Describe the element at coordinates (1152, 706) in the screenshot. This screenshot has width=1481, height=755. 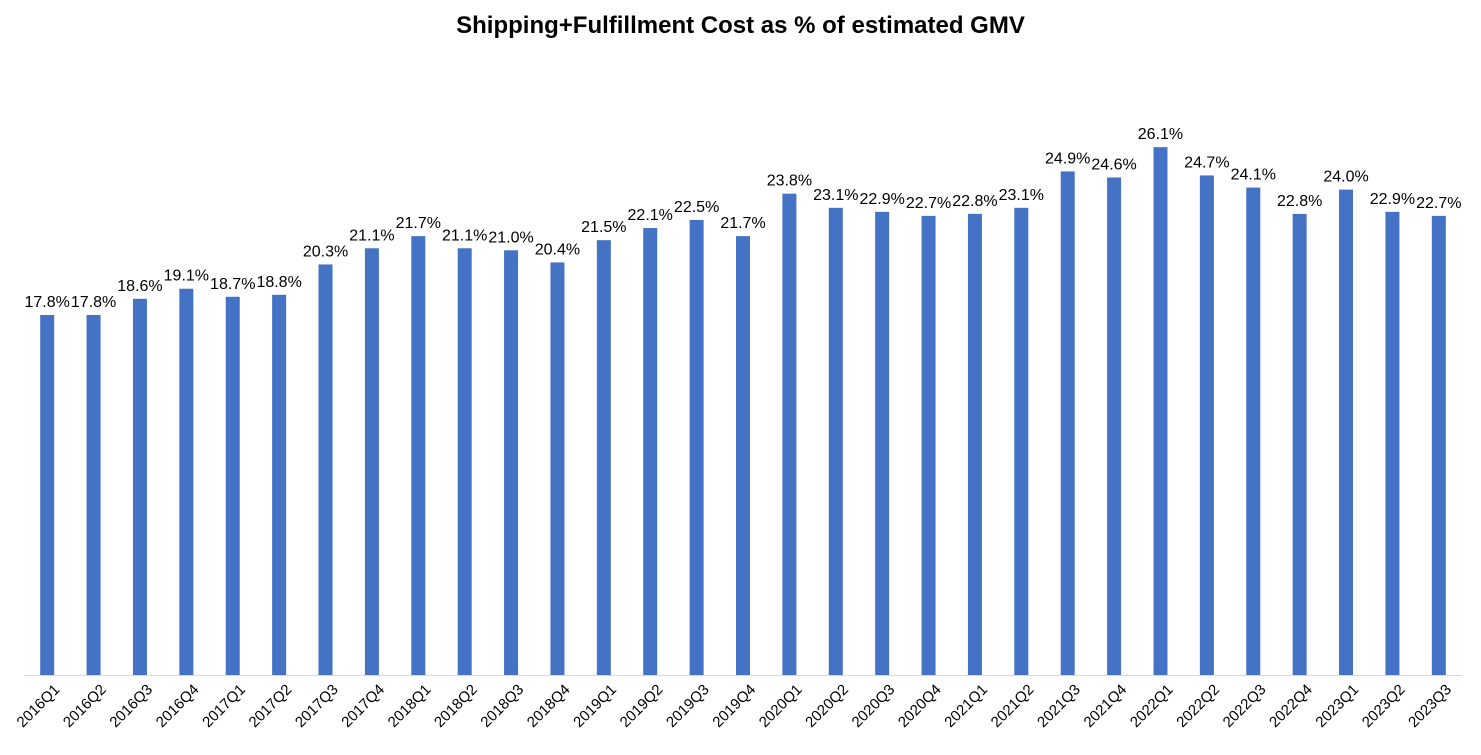
I see `tick-label-2022Q1: 2022Q1` at that location.